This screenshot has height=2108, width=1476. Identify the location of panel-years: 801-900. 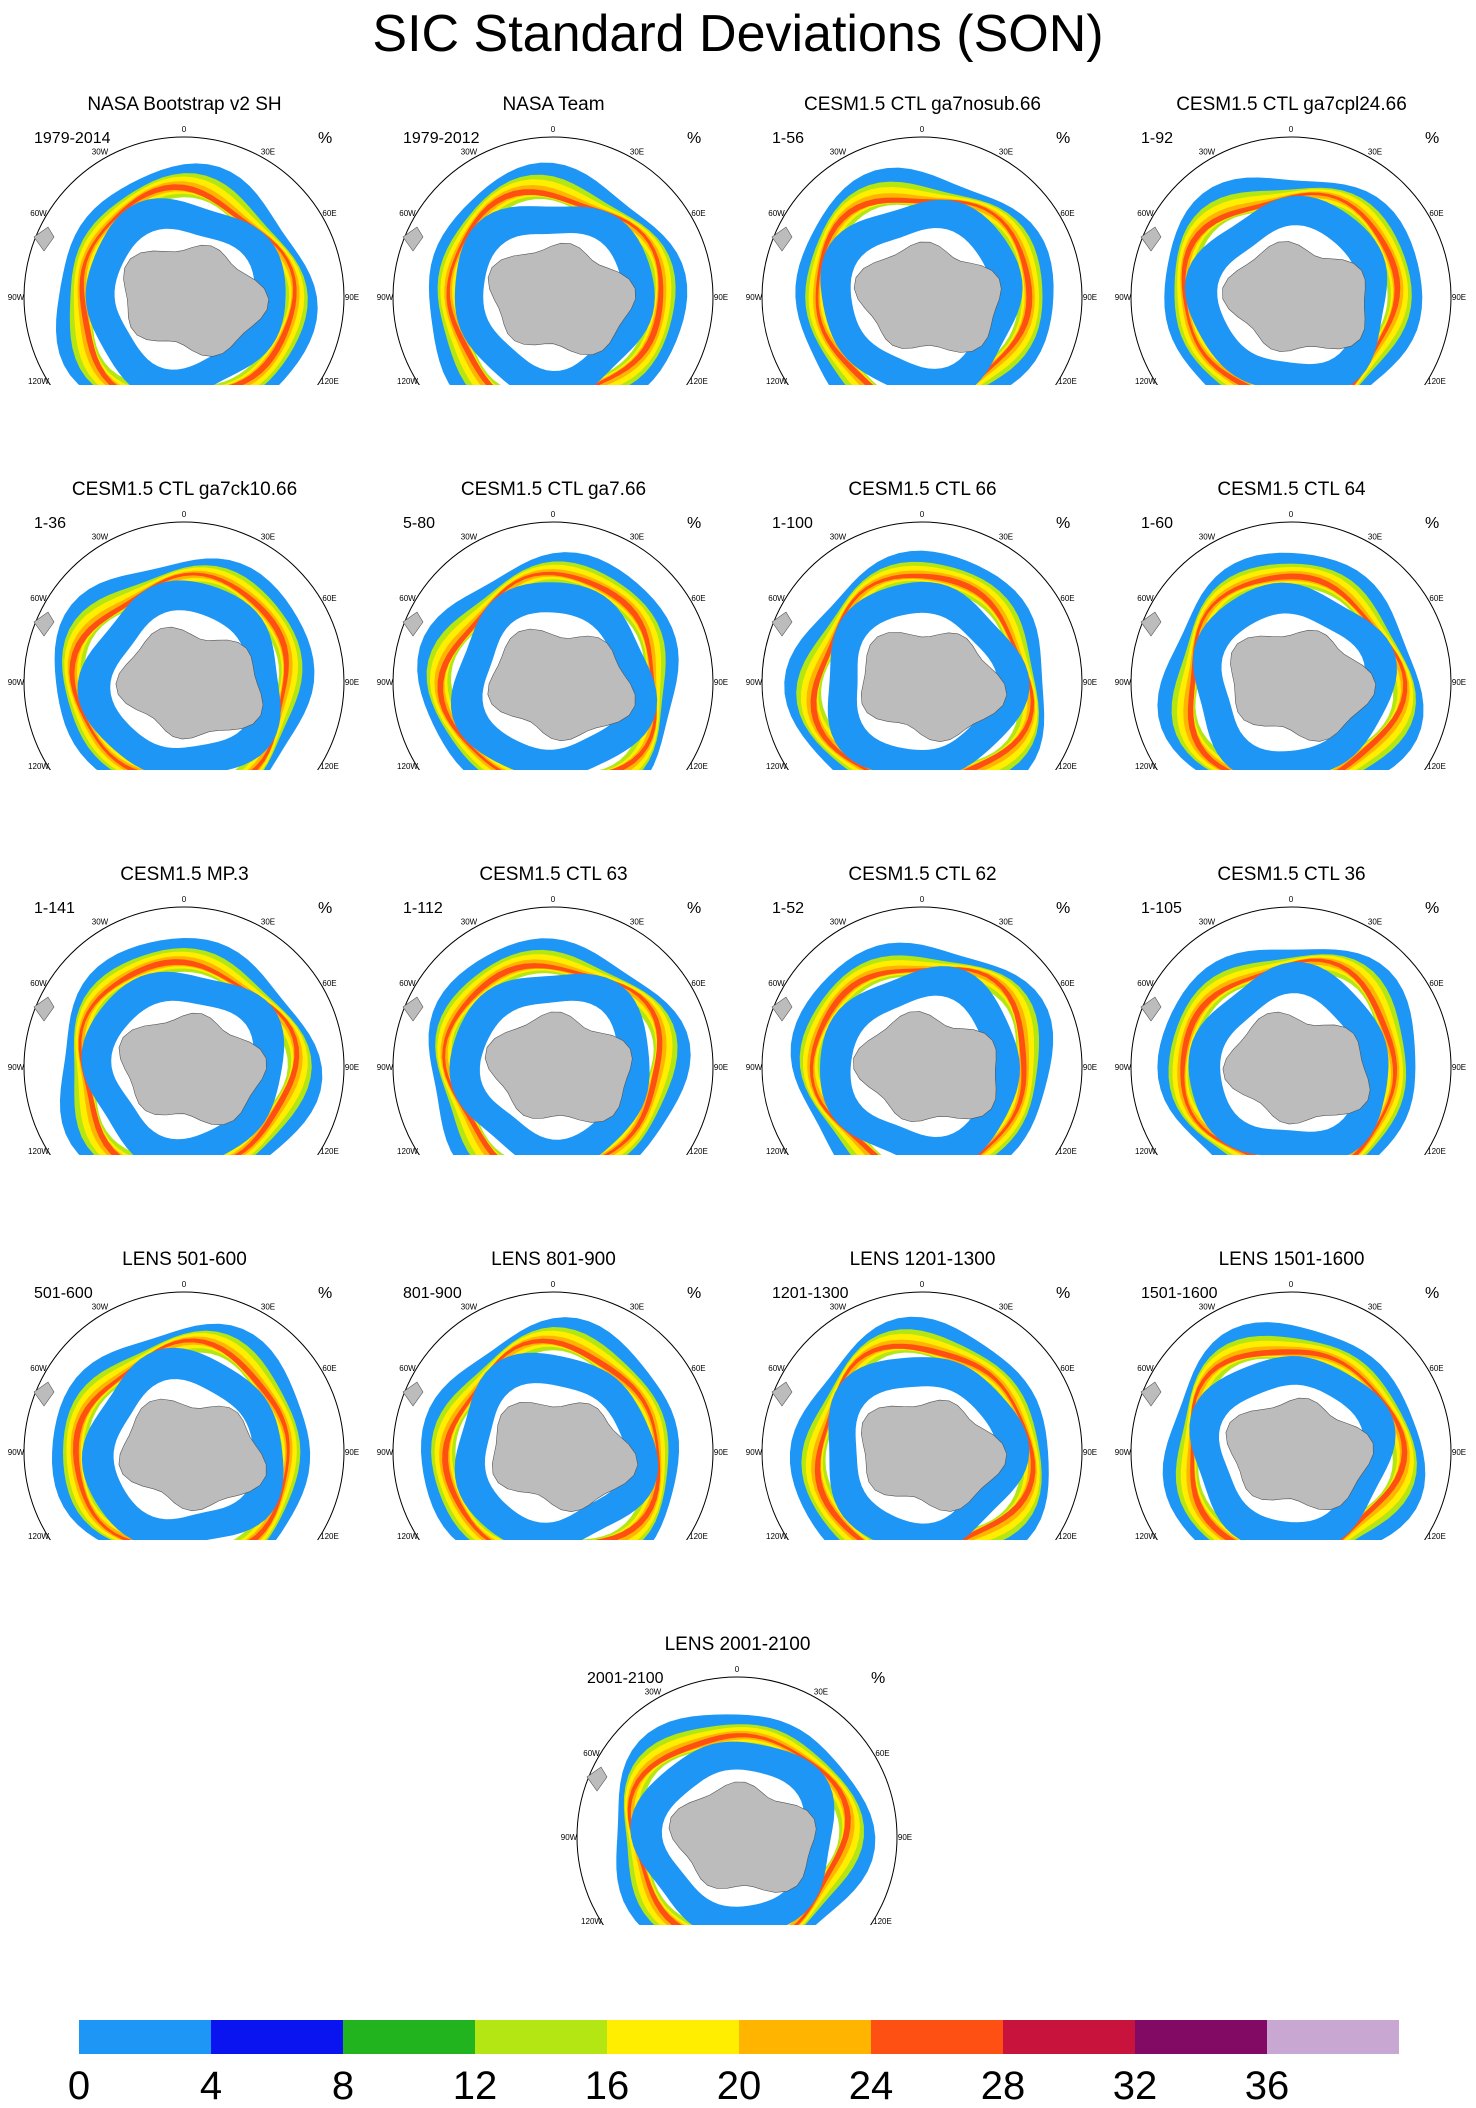
(432, 1293).